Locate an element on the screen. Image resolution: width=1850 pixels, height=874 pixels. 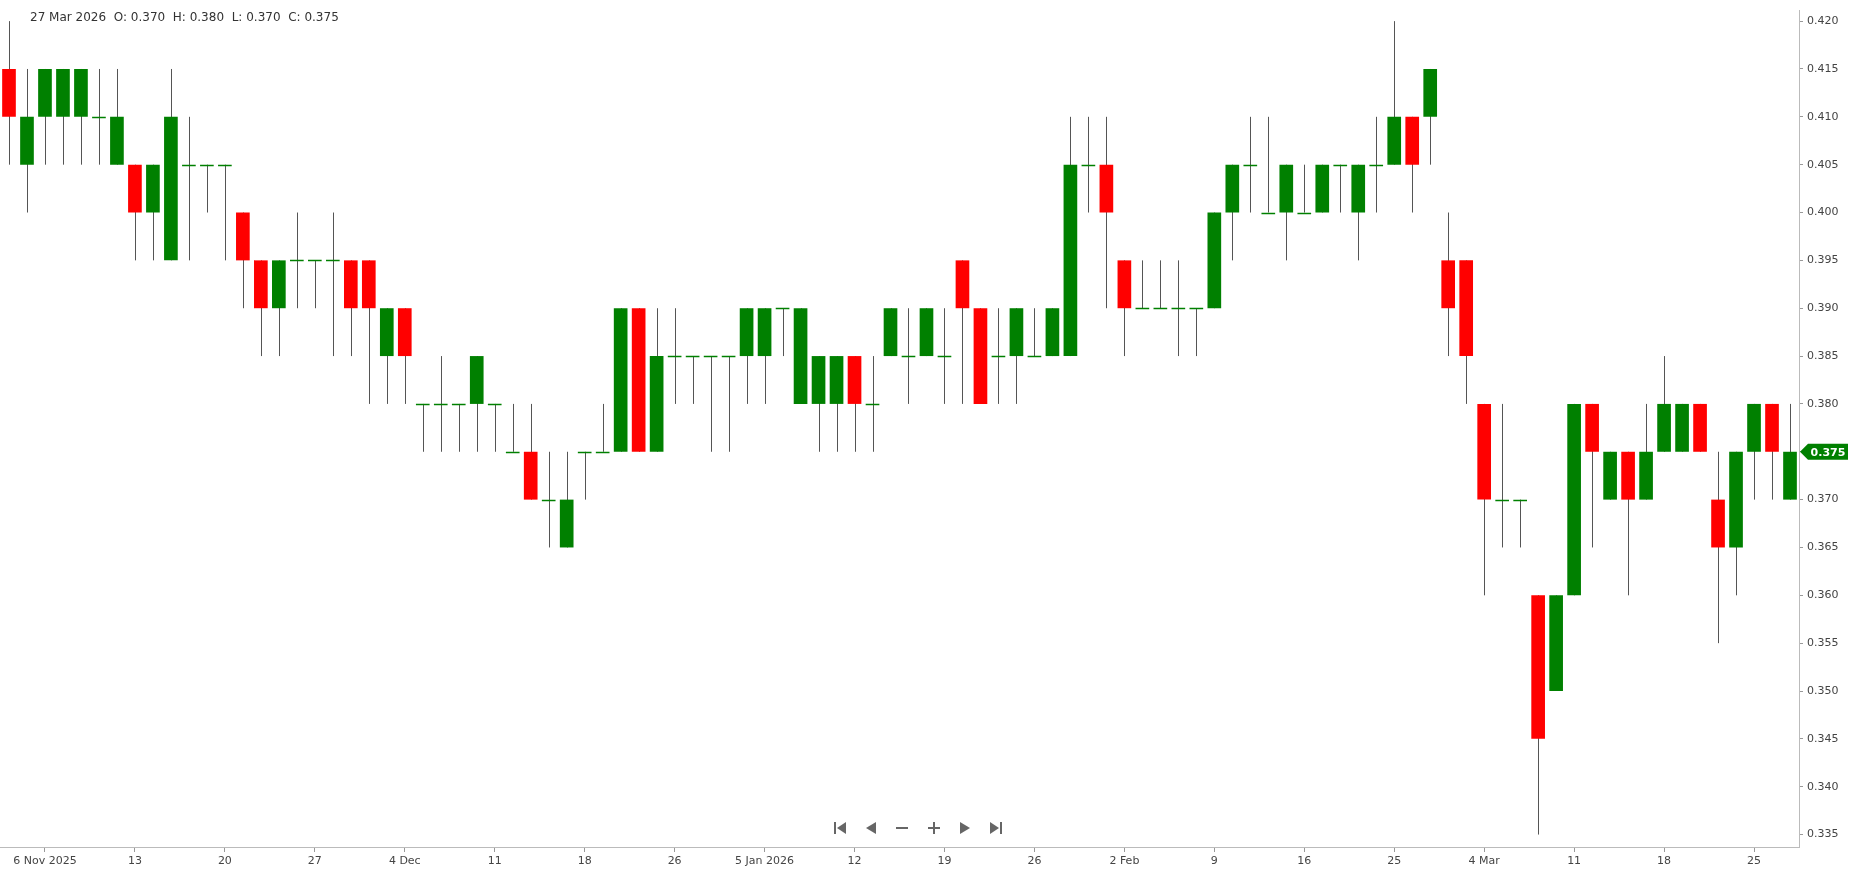
y-tick-label: 0.420 is located at coordinates (1823, 20).